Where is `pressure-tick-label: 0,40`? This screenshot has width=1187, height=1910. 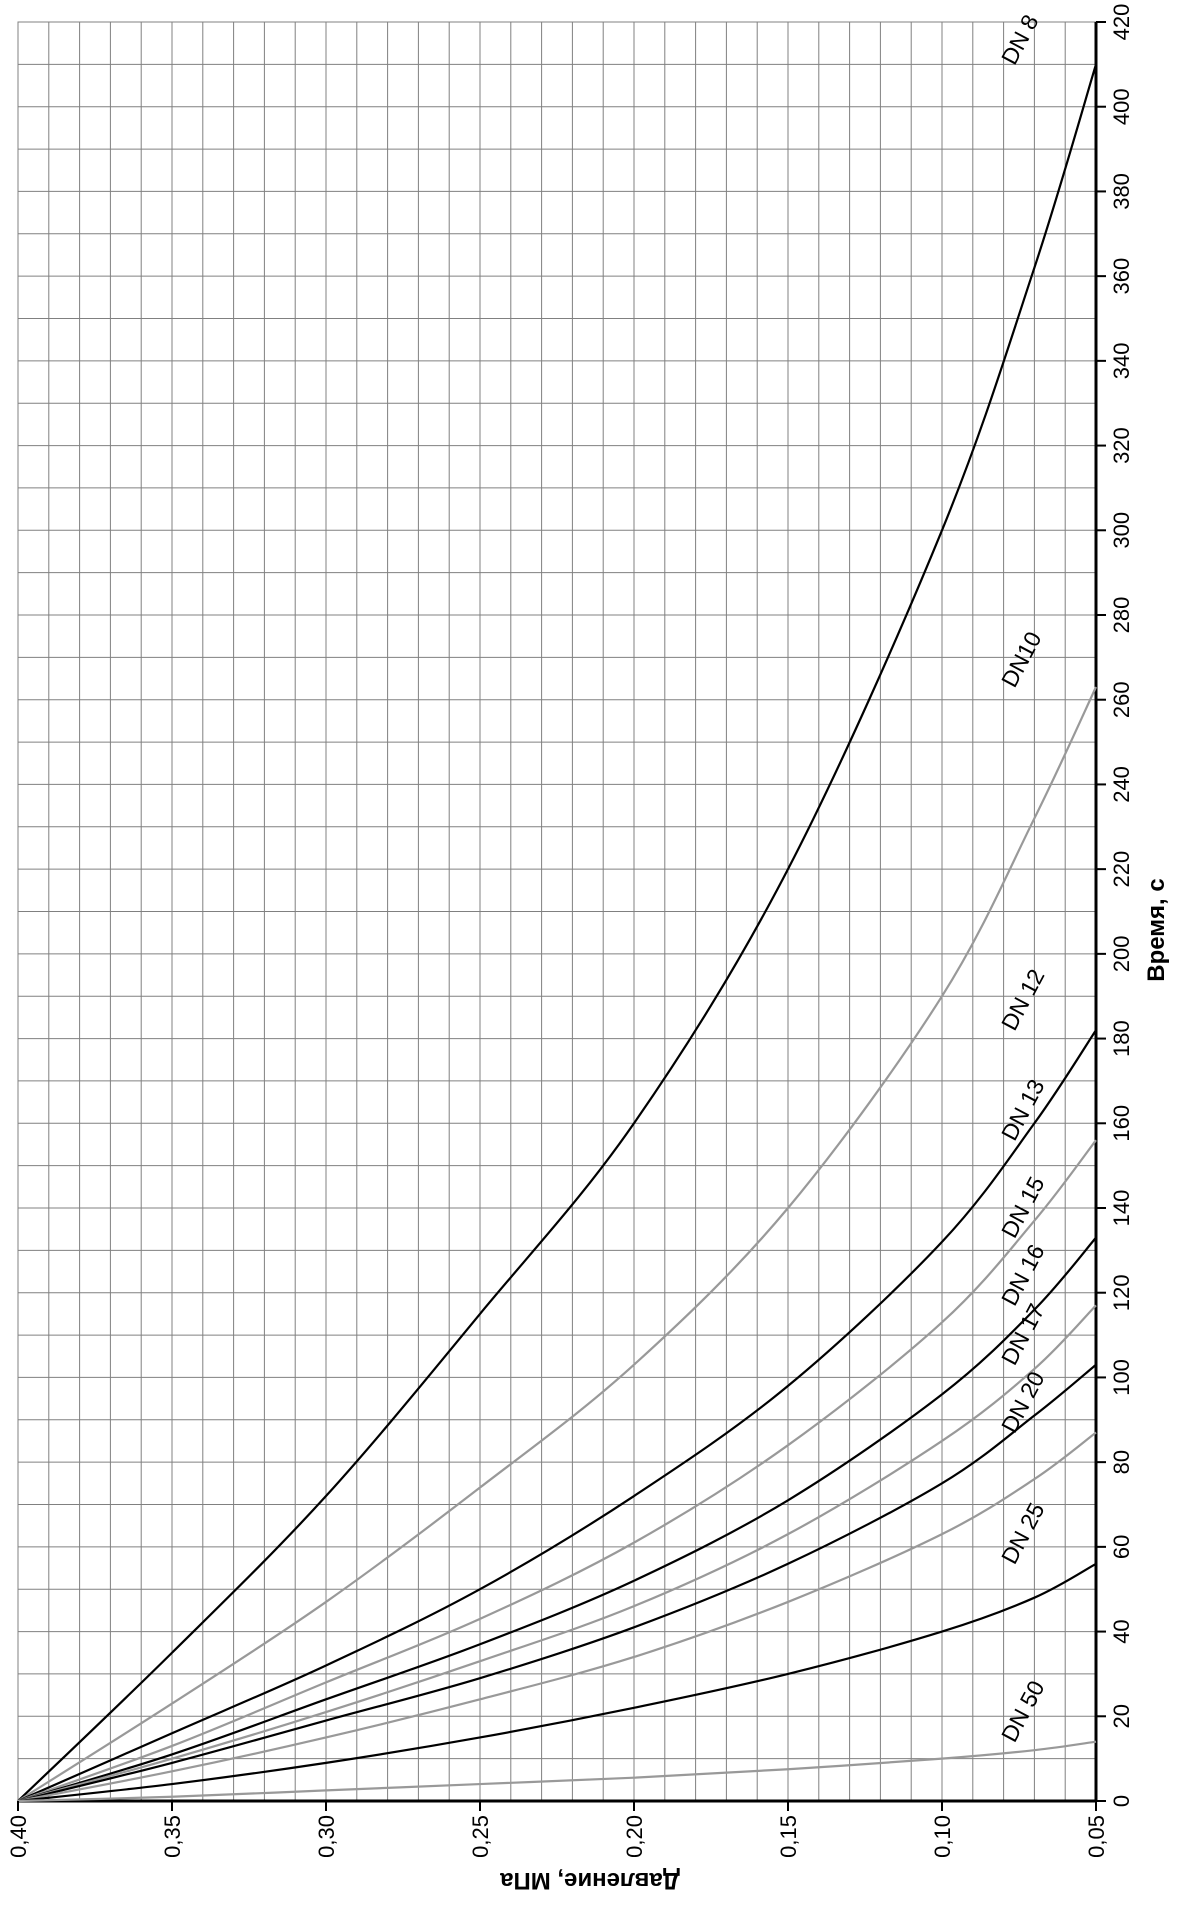 pressure-tick-label: 0,40 is located at coordinates (18, 1836).